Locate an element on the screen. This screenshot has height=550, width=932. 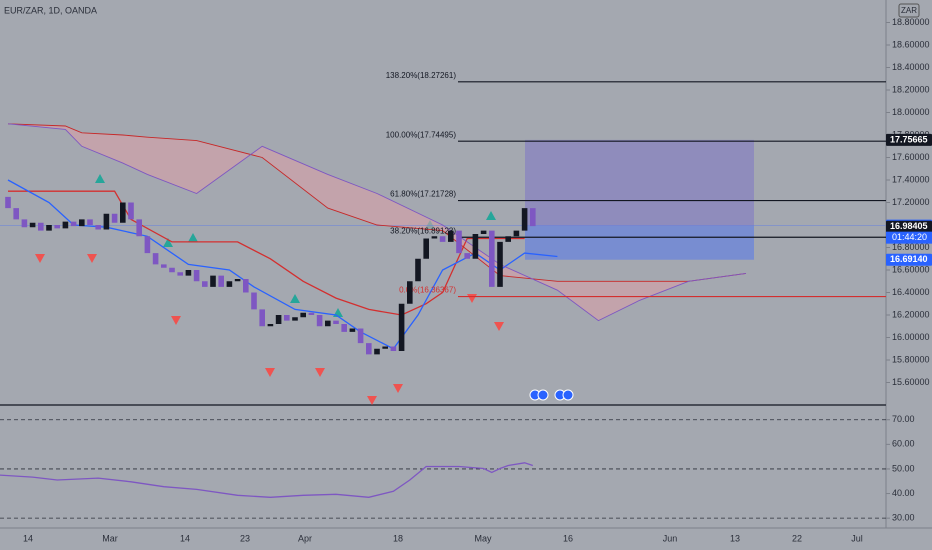
fib-label: 61.80%(17.21728) is located at coordinates (423, 194).